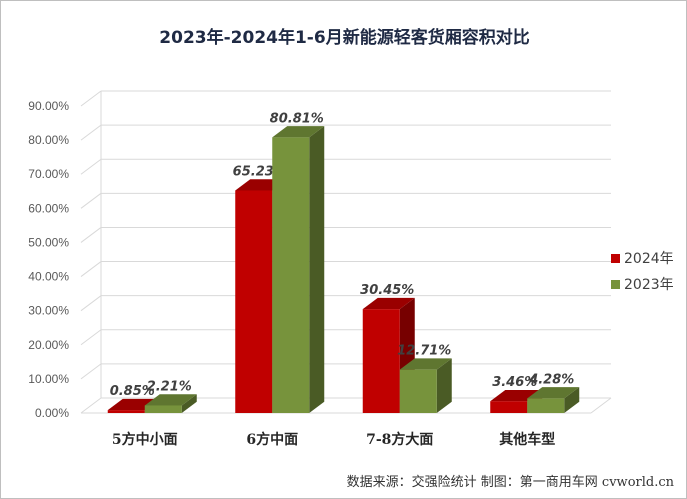 Image resolution: width=687 pixels, height=499 pixels. I want to click on legend: 2024年 2023年, so click(642, 271).